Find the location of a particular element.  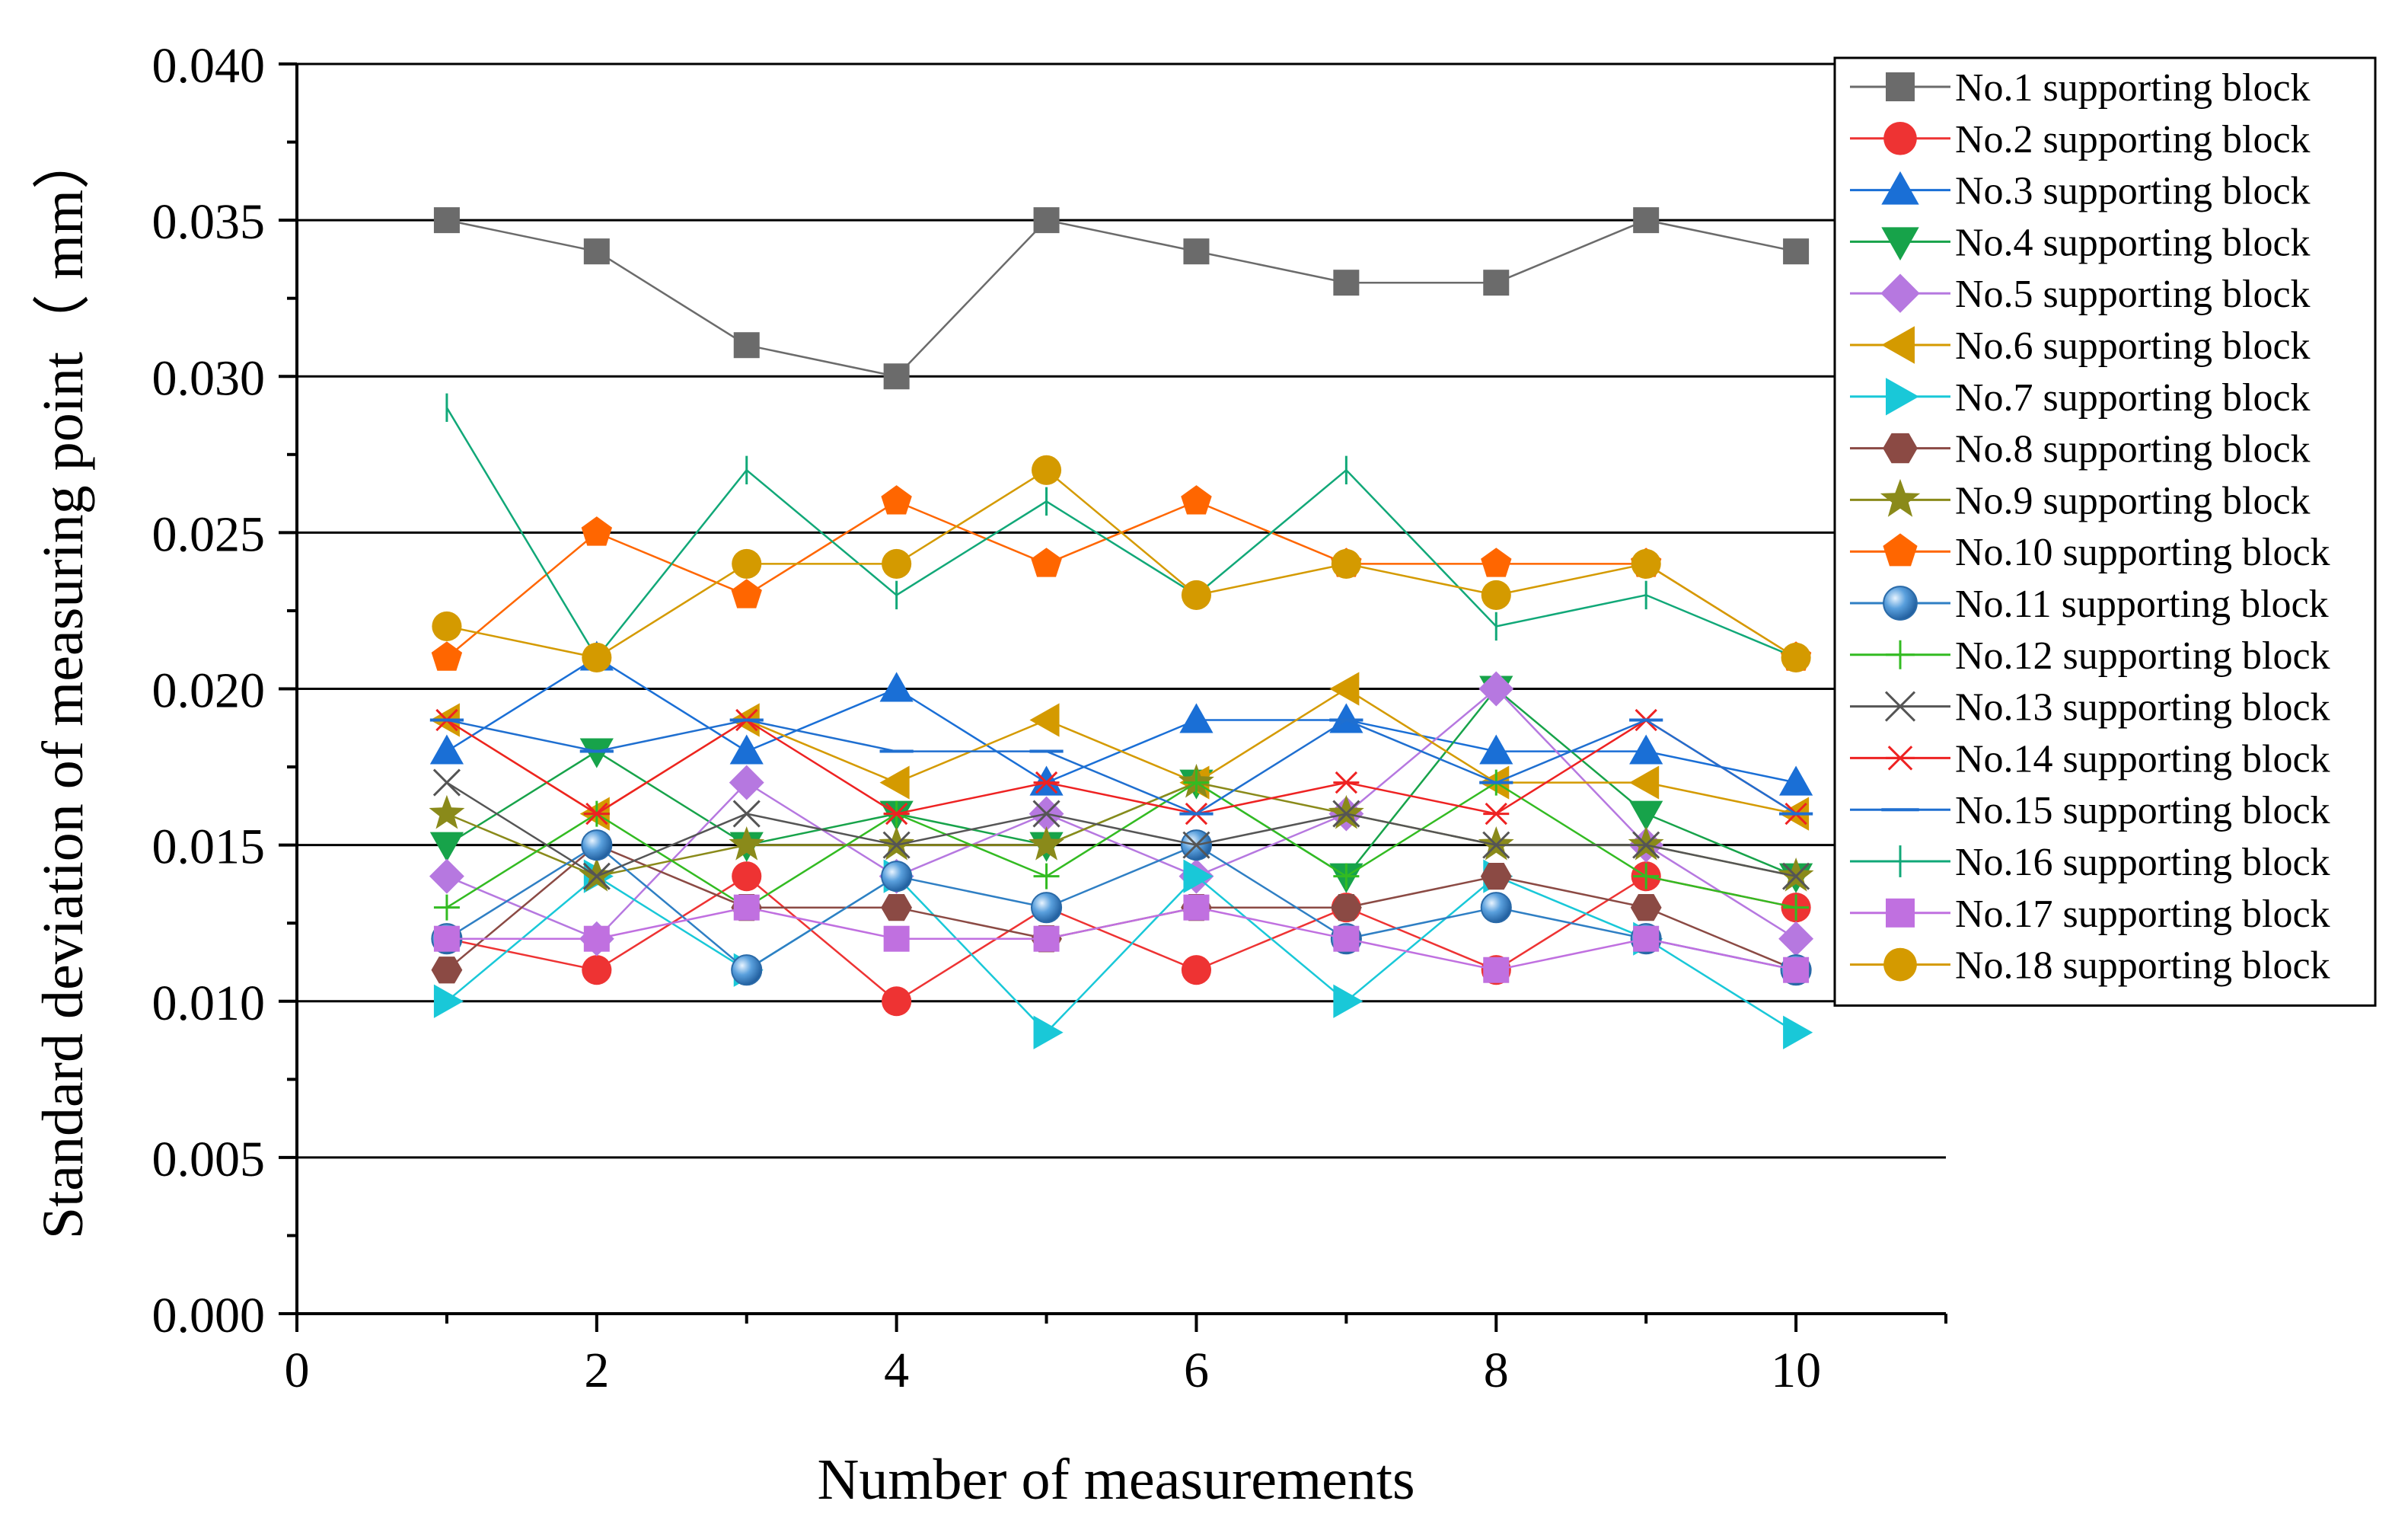

legend-label: No.16 supporting block is located at coordinates (2142, 863).